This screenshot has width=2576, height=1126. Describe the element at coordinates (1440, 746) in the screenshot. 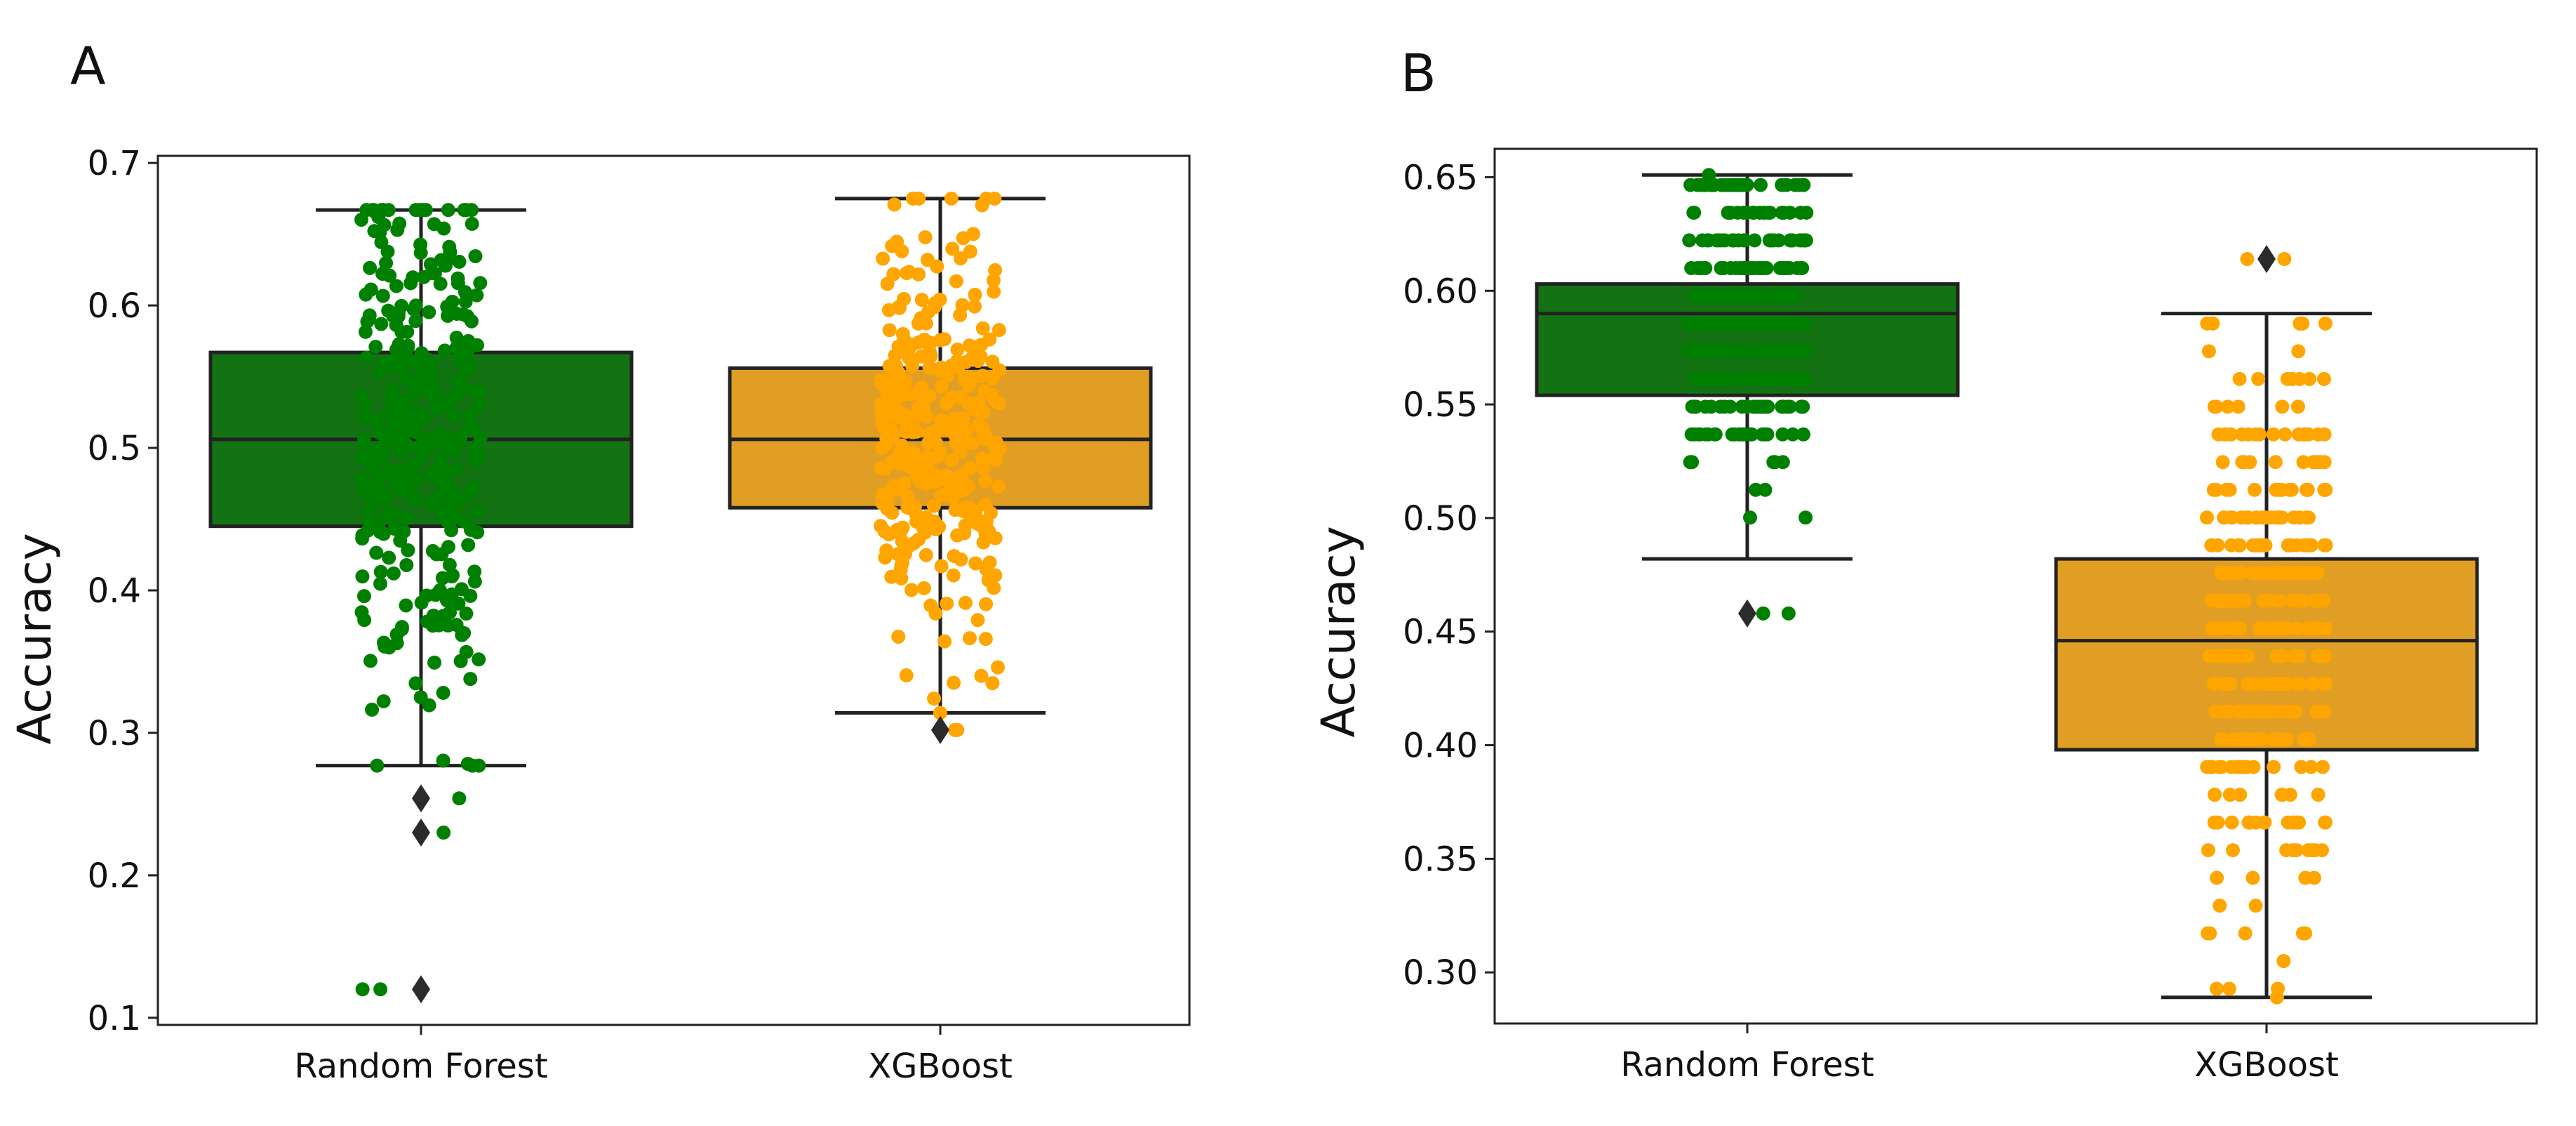

I see `panel-b-ytick-label: 0.40` at that location.